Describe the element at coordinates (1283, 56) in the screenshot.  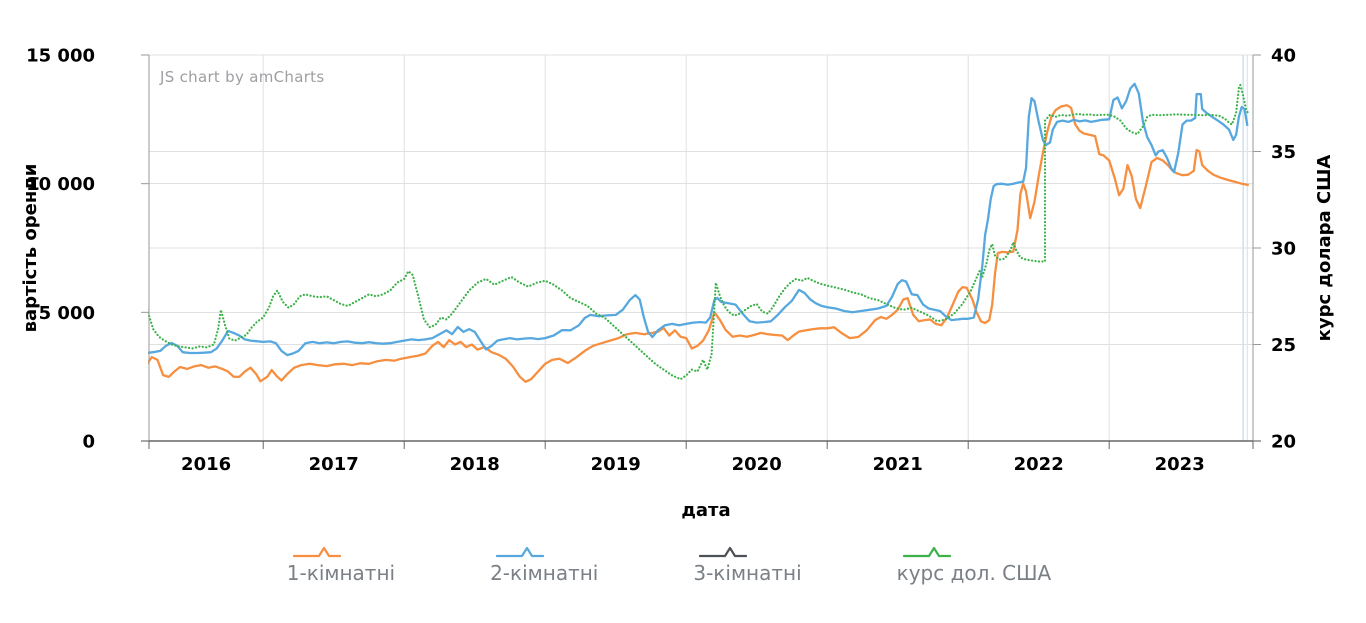
I see `y-right-tick-label: 40` at that location.